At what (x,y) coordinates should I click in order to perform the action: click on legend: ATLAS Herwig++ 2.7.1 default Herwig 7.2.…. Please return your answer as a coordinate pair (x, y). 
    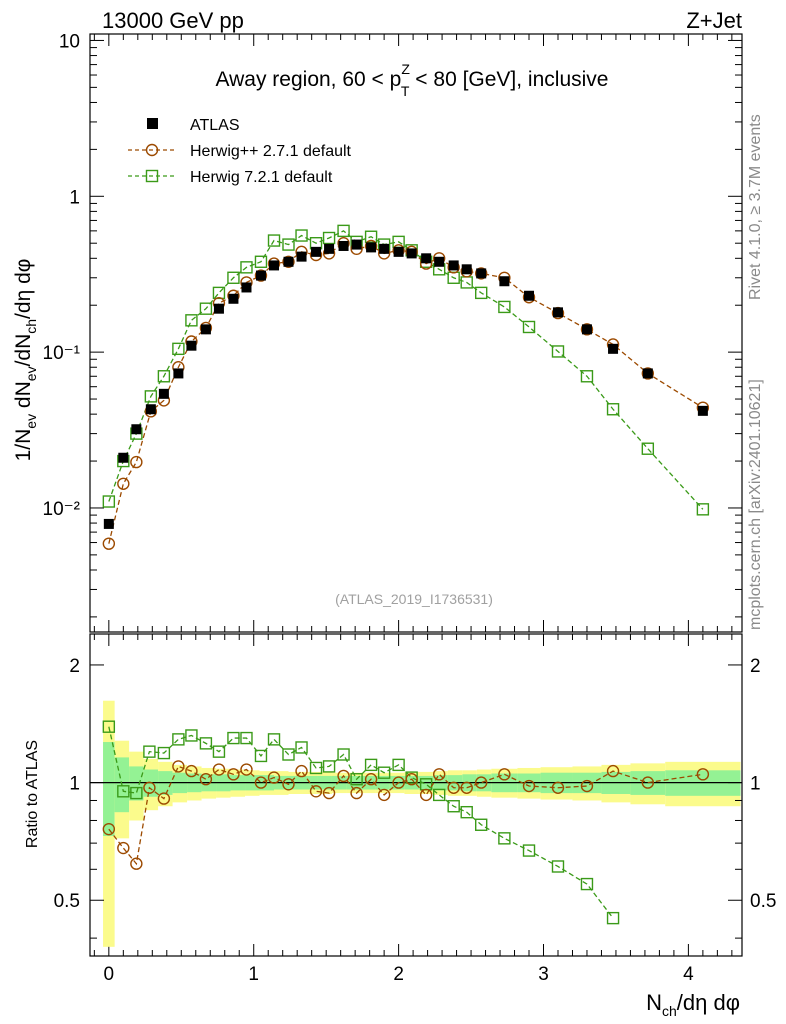
    Looking at the image, I should click on (240, 151).